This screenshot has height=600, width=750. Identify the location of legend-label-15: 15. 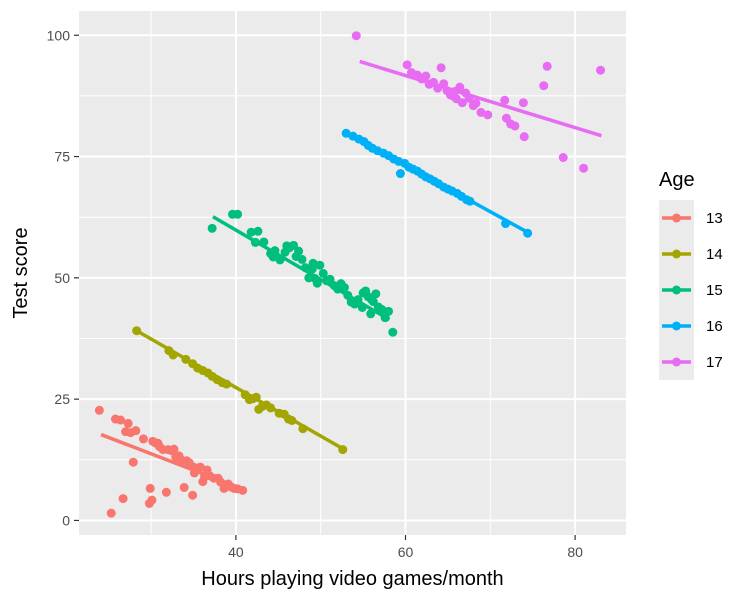
(714, 290).